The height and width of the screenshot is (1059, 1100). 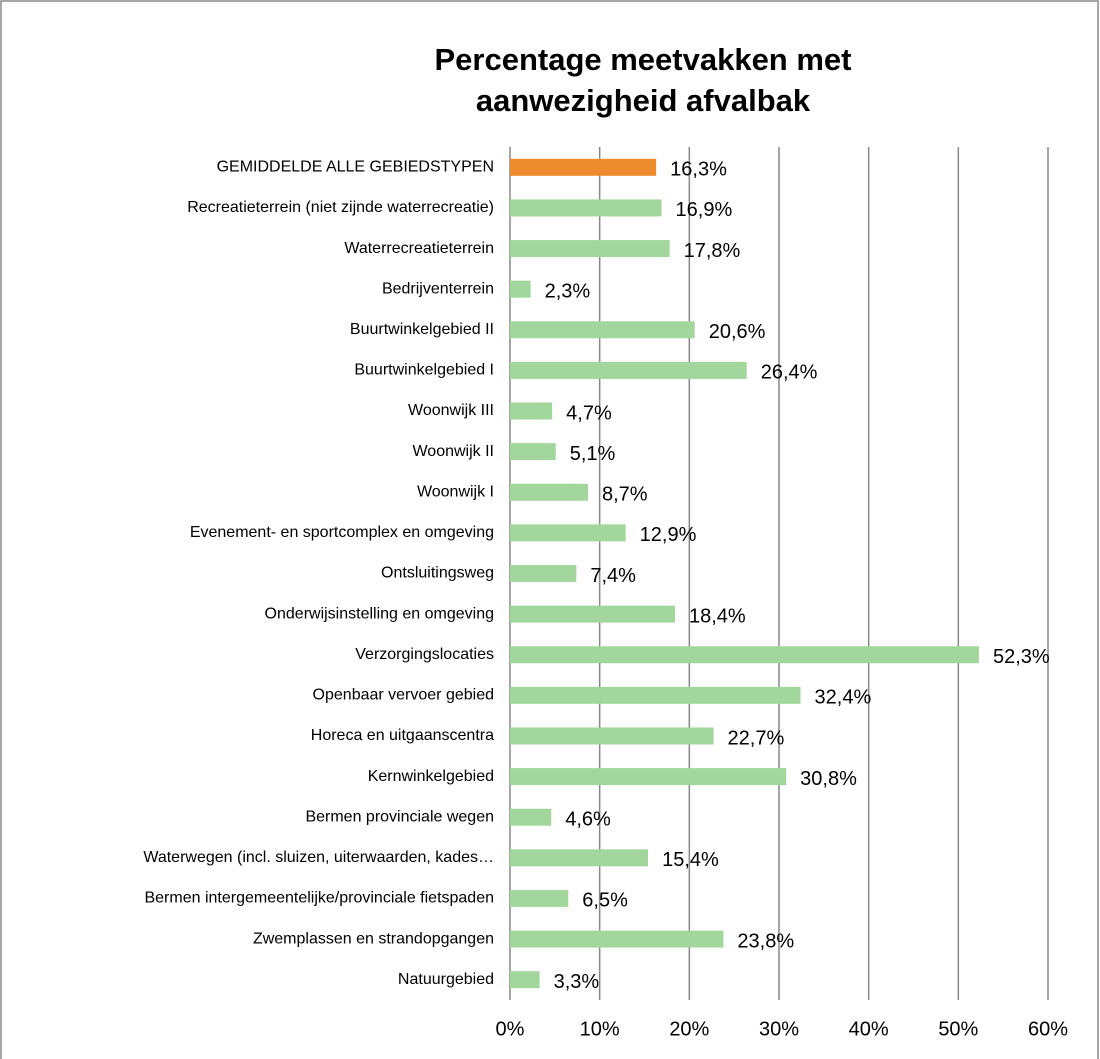 What do you see at coordinates (765, 941) in the screenshot?
I see `data-label: 23,8%` at bounding box center [765, 941].